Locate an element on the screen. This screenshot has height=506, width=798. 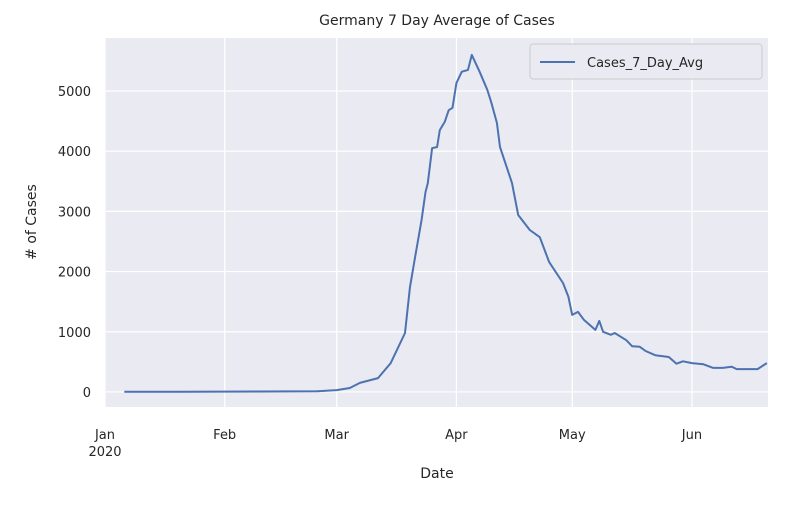
legend-label: Cases_7_Day_Avg is located at coordinates (645, 63).